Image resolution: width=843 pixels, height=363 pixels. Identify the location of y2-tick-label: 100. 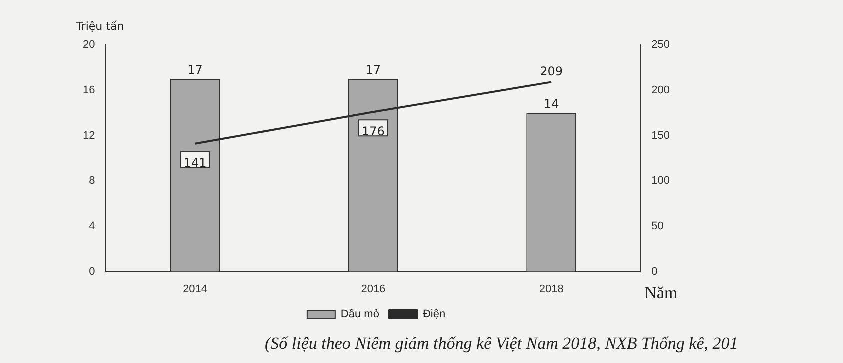
(661, 181).